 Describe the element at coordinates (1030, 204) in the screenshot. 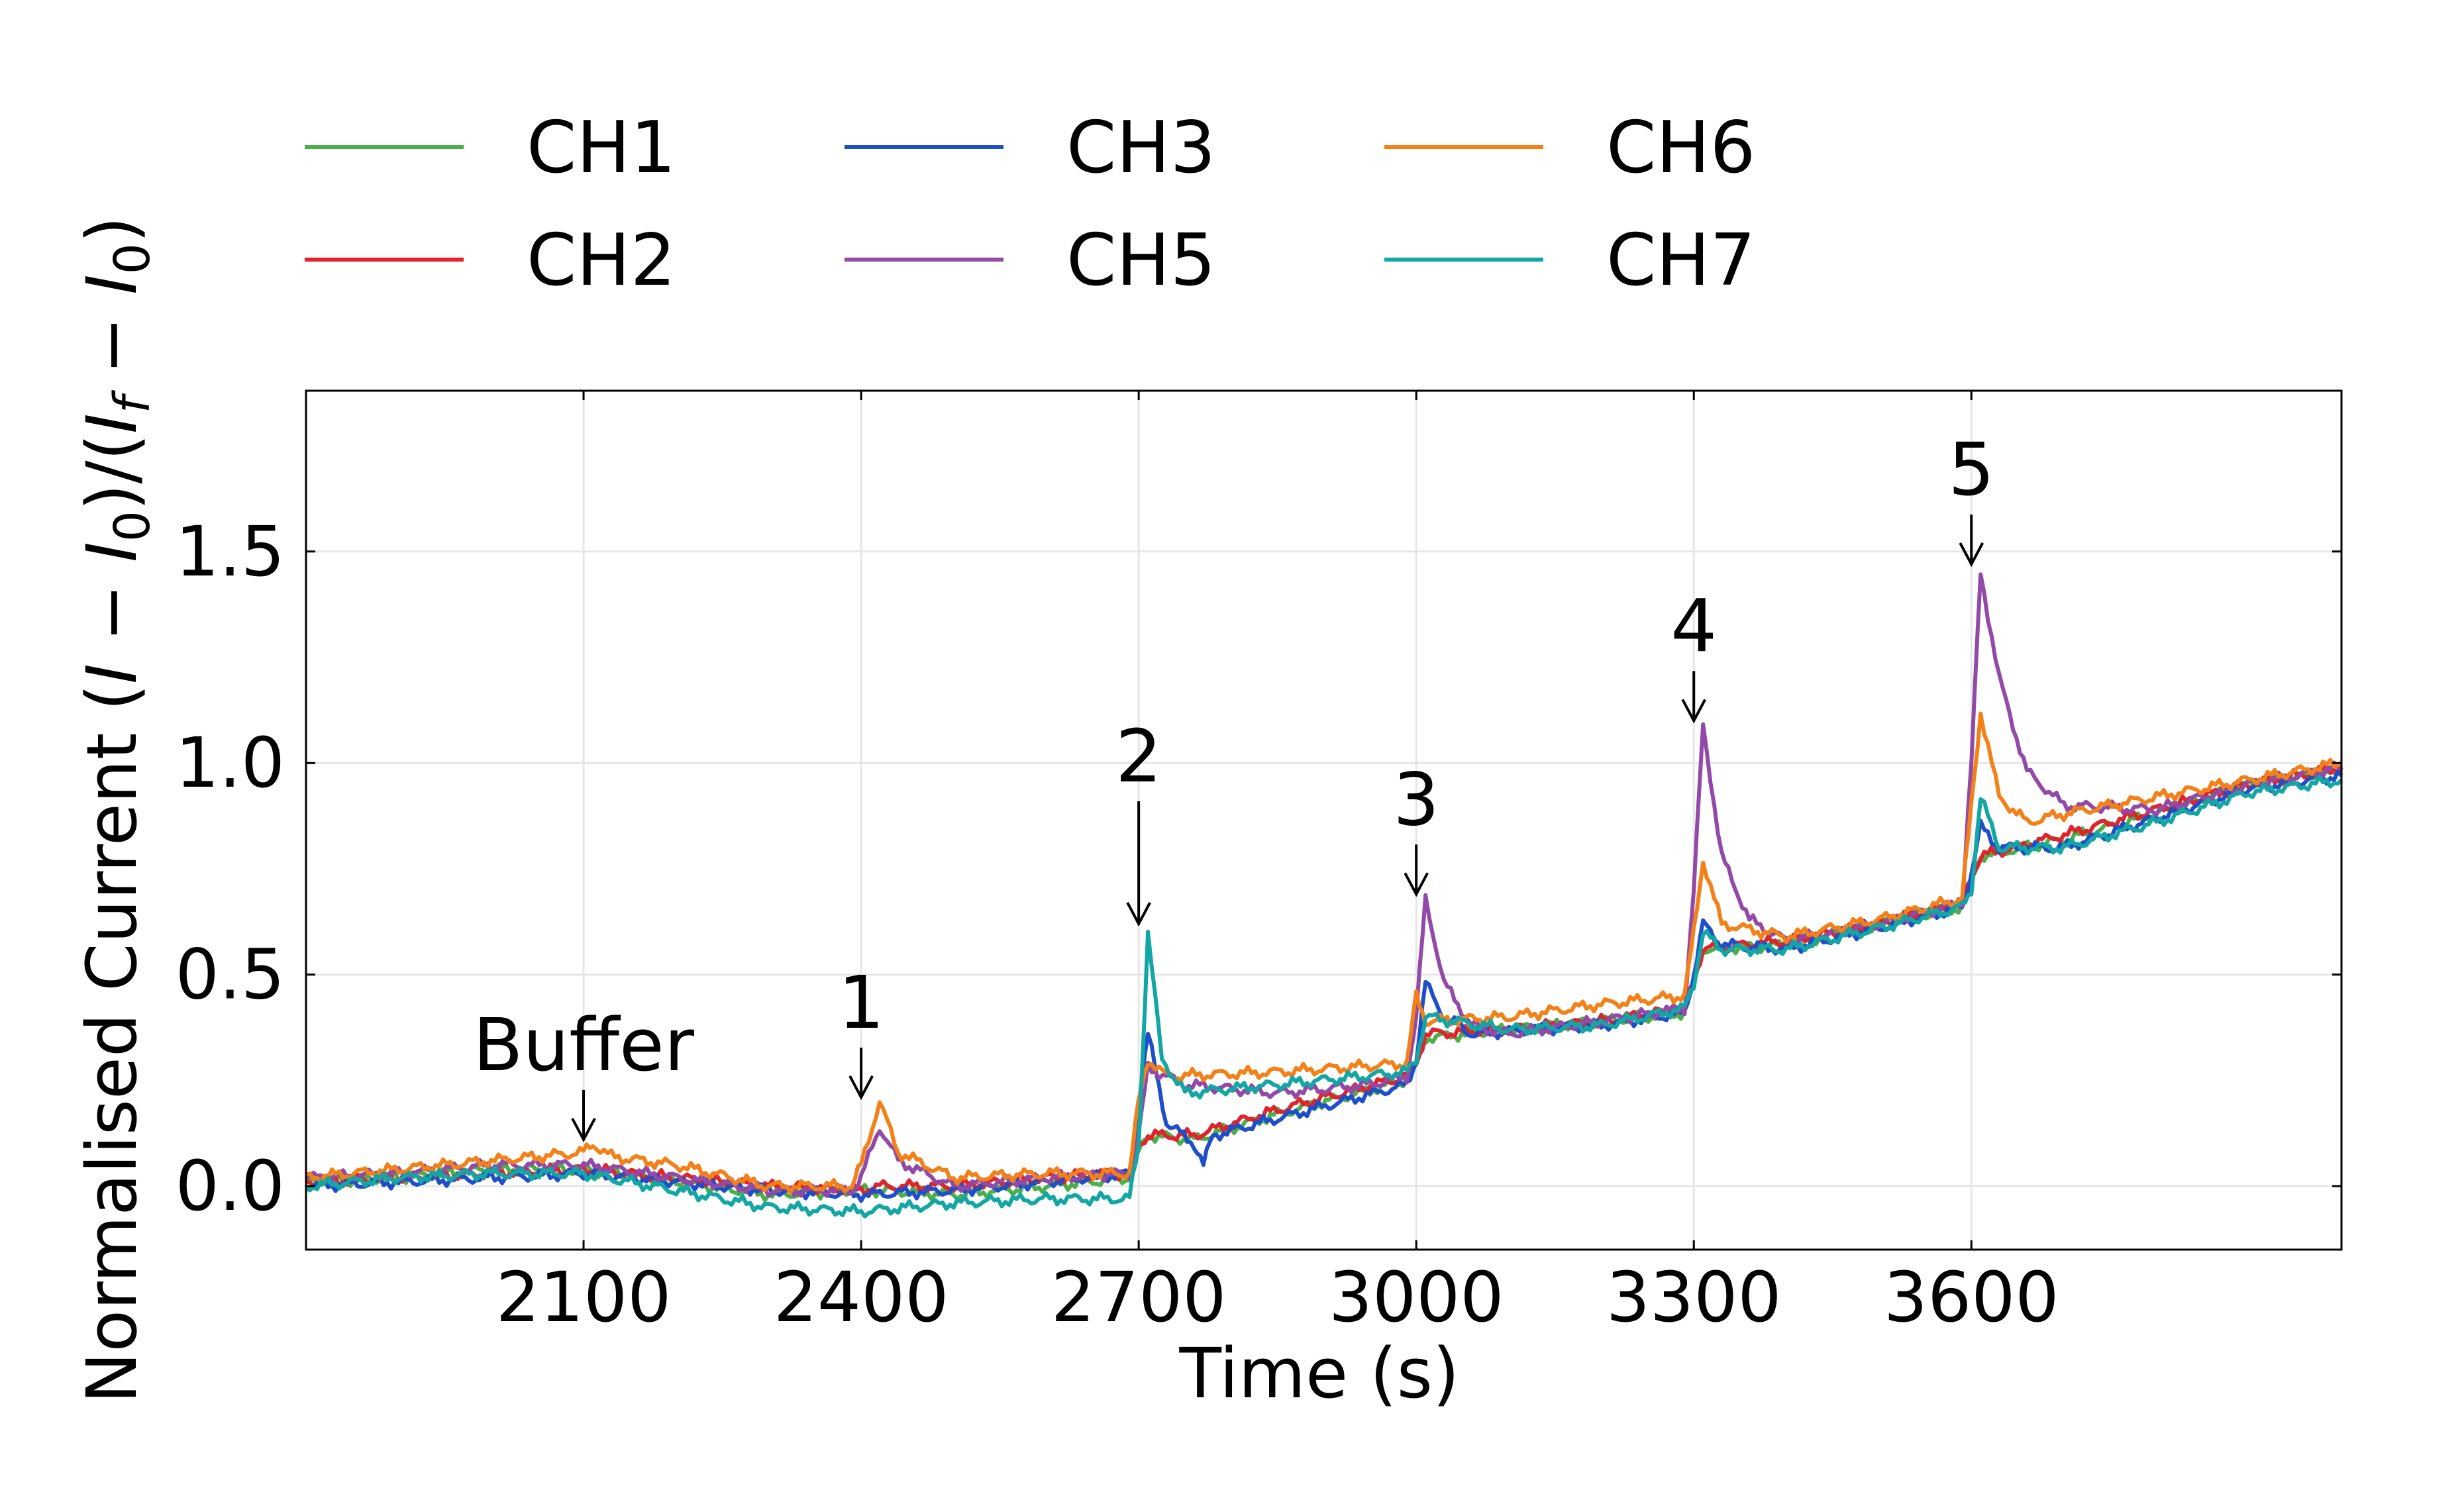

I see `legend: CH1 CH2 CH3 CH5 CH6 CH7` at that location.